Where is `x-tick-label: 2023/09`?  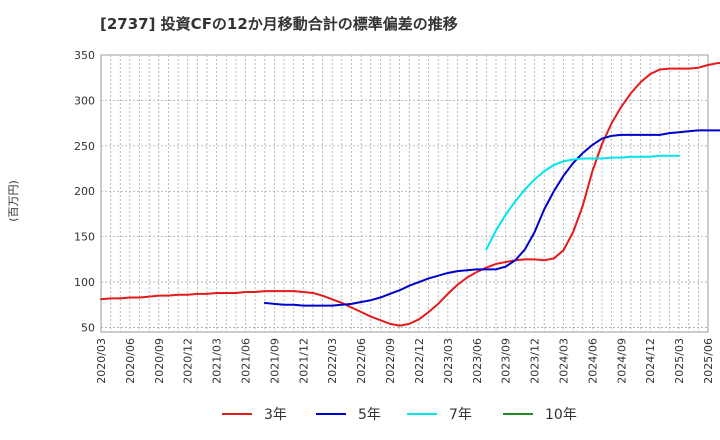 x-tick-label: 2023/09 is located at coordinates (506, 361).